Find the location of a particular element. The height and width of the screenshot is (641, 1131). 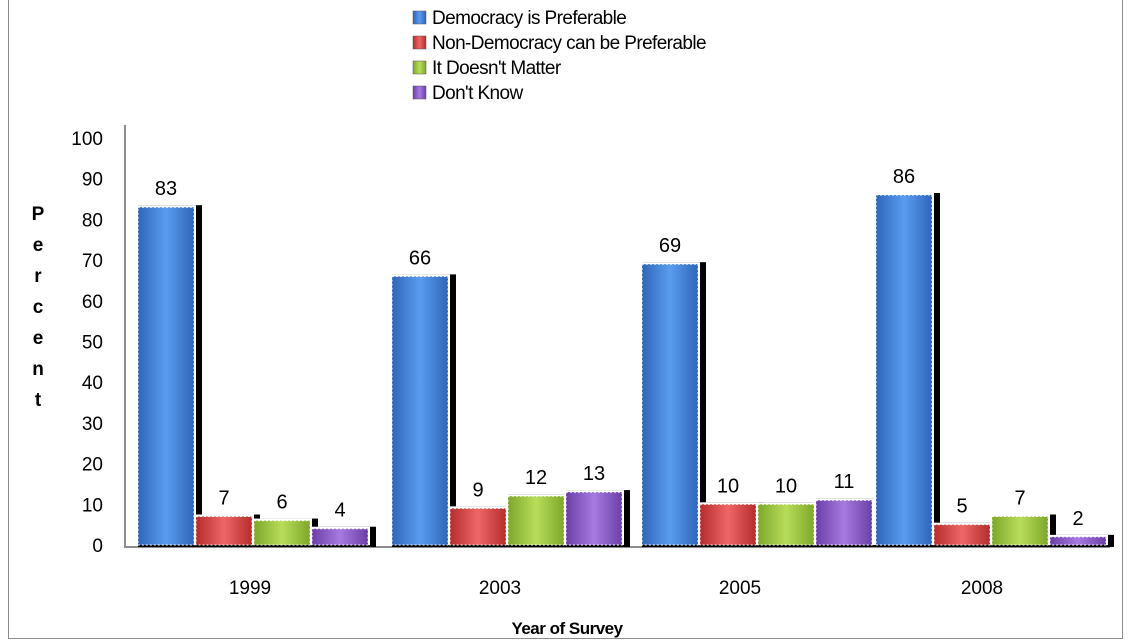

data-label: 86 is located at coordinates (904, 177).